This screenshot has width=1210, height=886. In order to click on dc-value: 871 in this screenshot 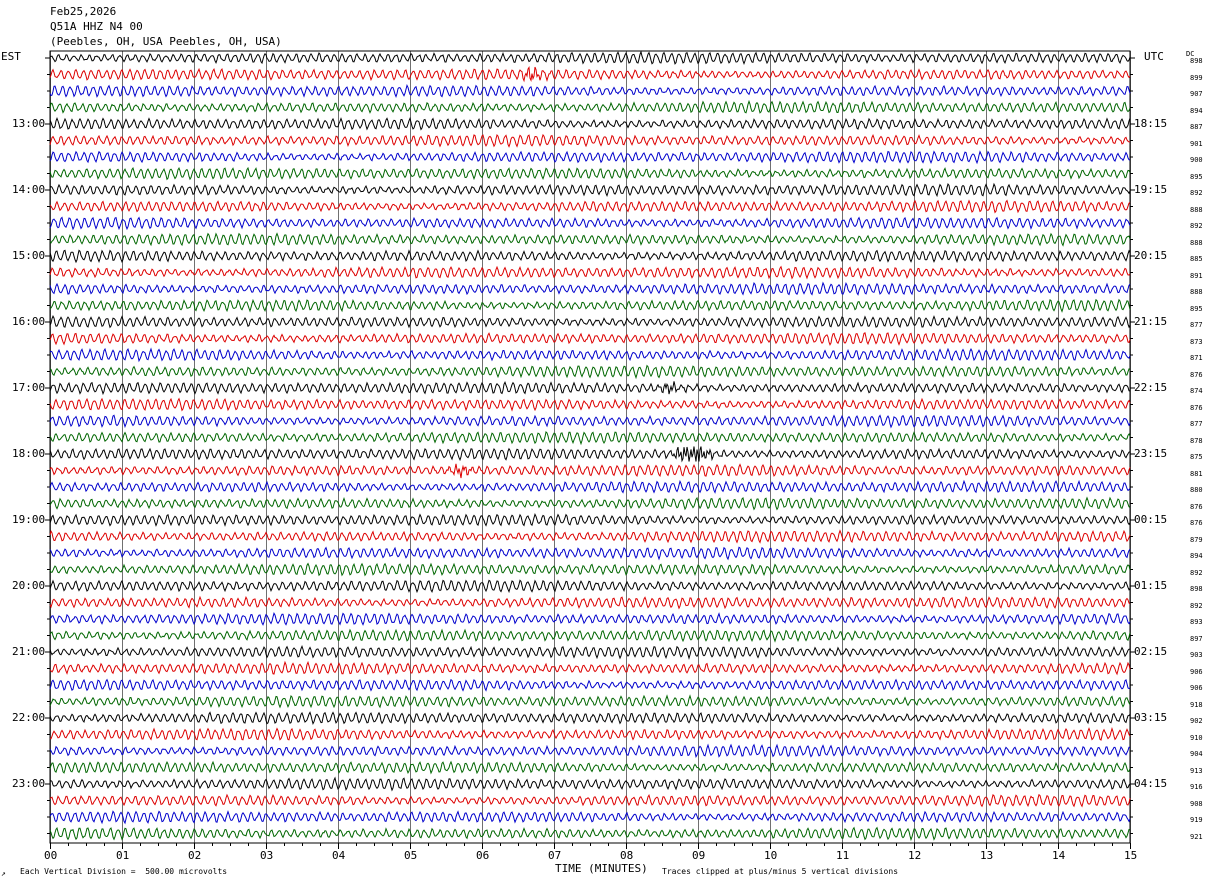, I will do `click(1196, 358)`.